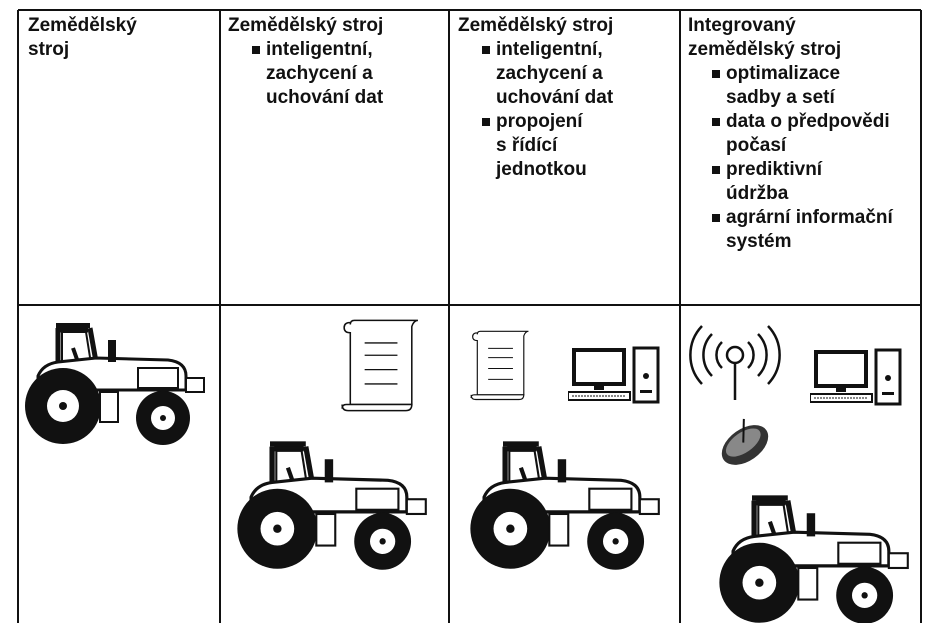 This screenshot has width=928, height=623. I want to click on column: Zemědělský stroj, so click(103, 38).